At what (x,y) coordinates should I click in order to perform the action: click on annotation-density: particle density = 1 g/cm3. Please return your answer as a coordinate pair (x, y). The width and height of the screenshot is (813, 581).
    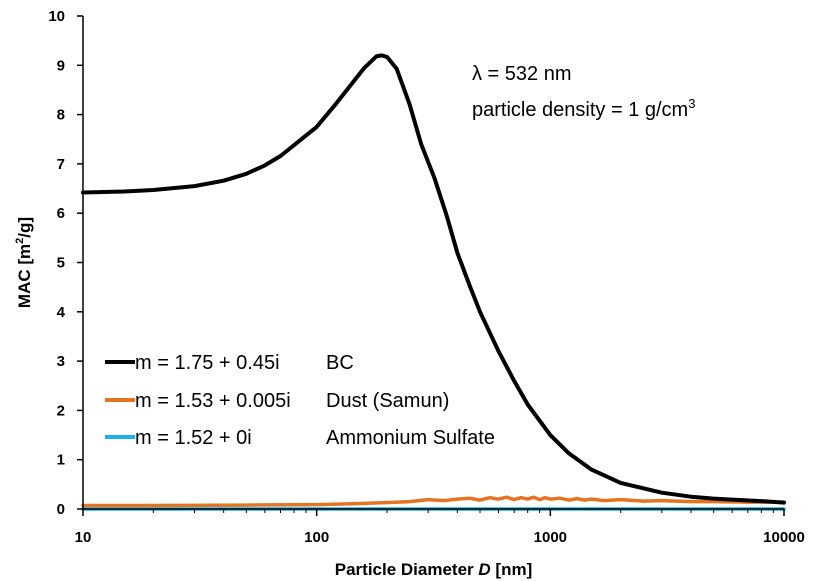
    Looking at the image, I should click on (583, 108).